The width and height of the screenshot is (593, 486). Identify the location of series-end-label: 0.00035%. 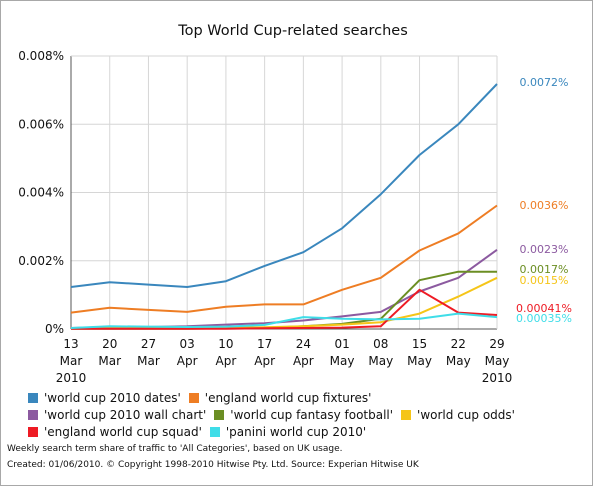
(544, 318).